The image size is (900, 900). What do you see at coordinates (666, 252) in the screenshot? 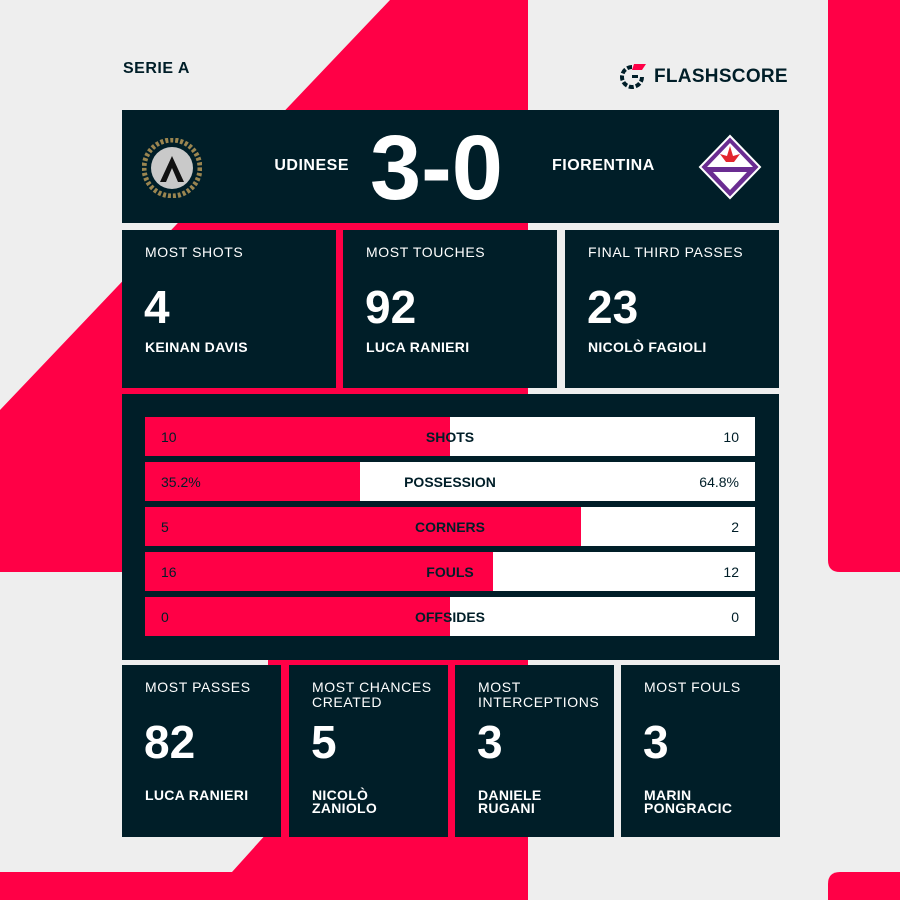
I see `stat-label: FINAL THIRD PASSES` at bounding box center [666, 252].